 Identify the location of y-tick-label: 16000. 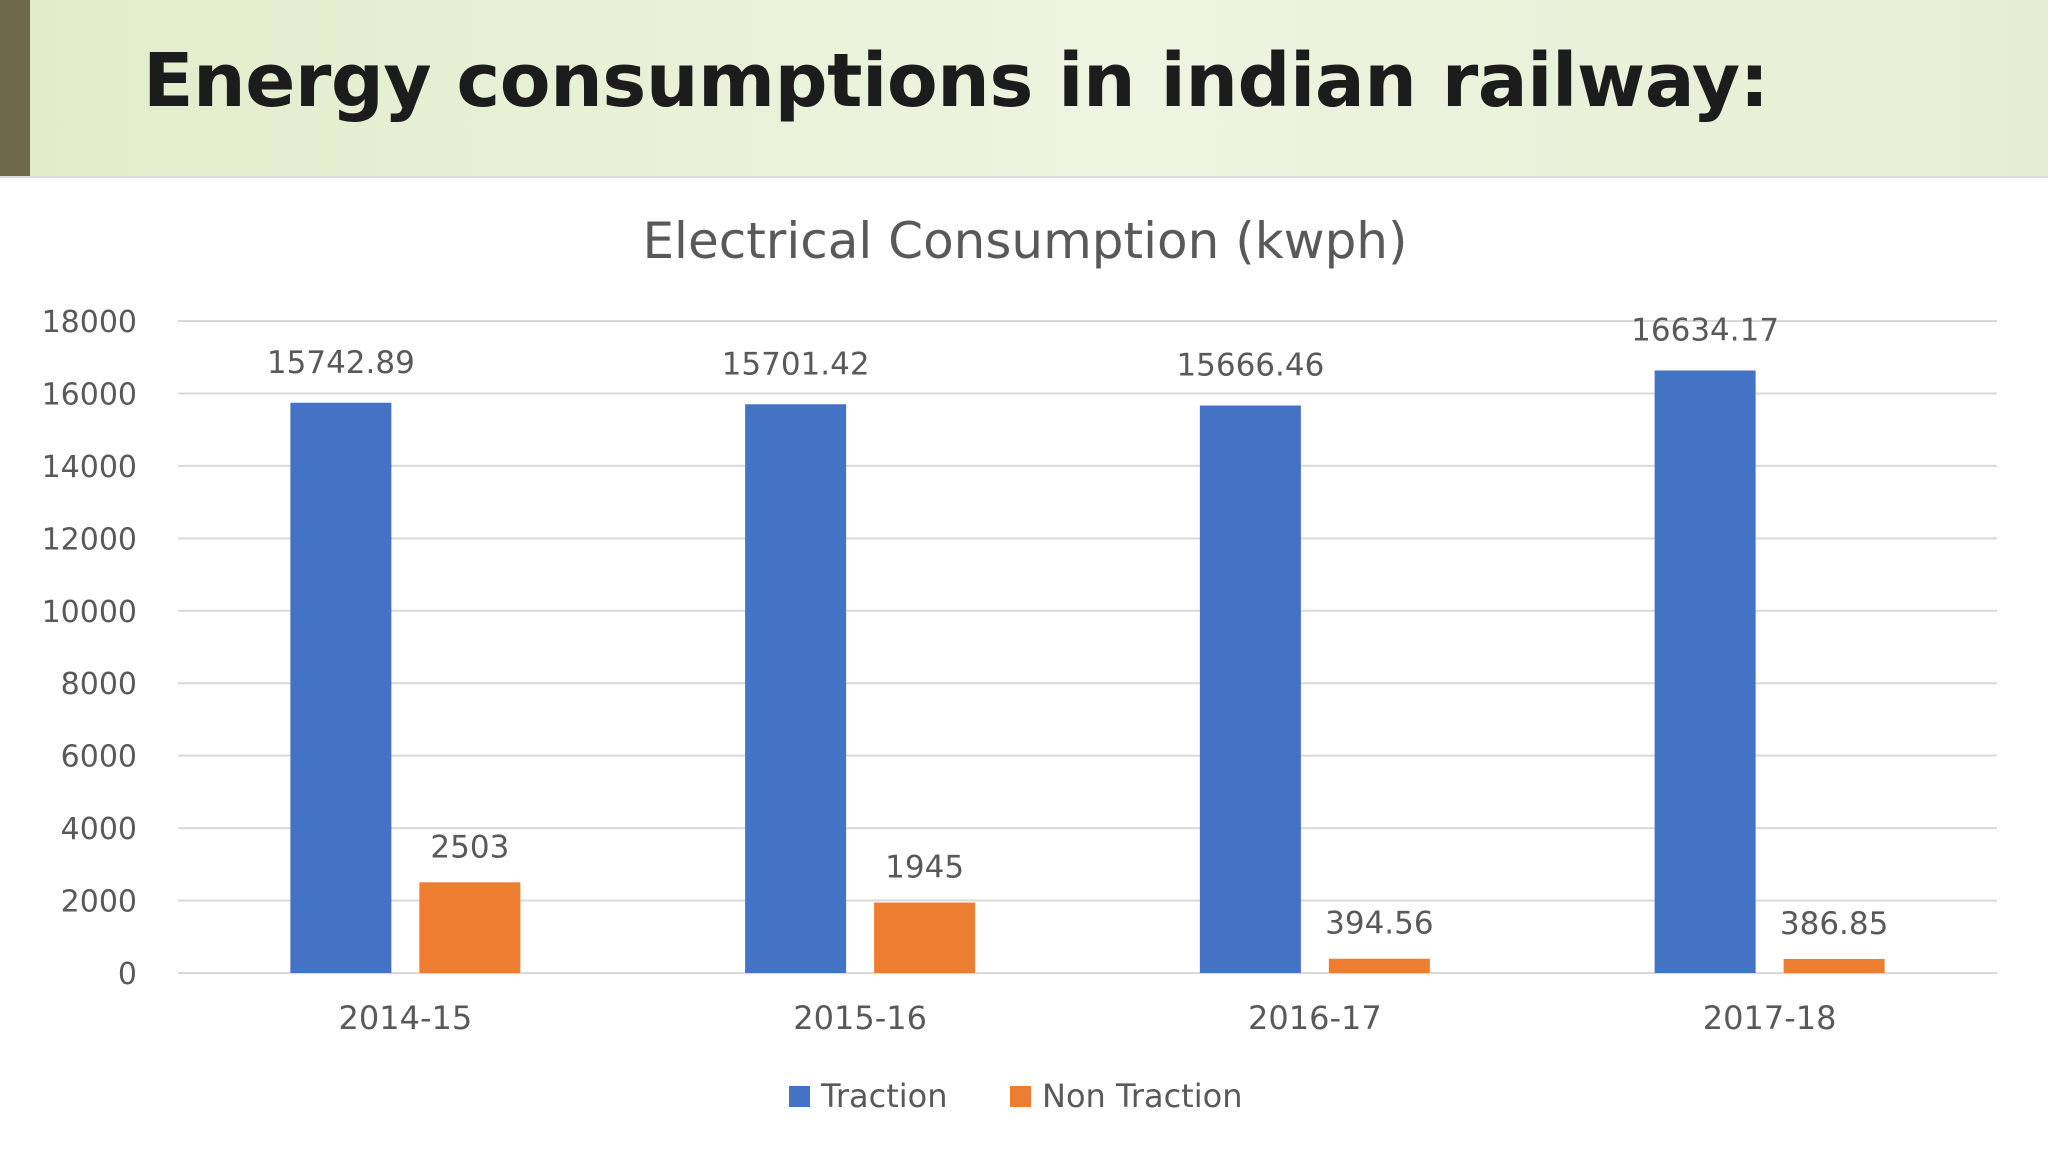
(89, 394).